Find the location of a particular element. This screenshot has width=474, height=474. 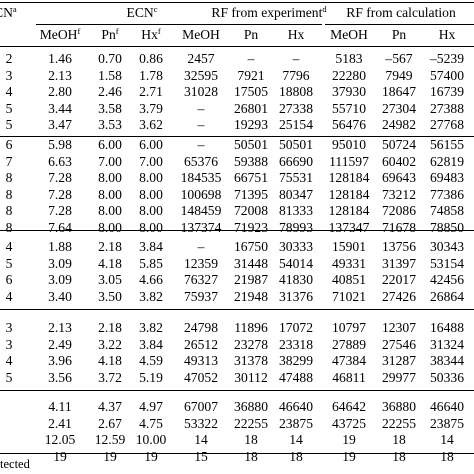

table-cell: 69643 is located at coordinates (399, 177).